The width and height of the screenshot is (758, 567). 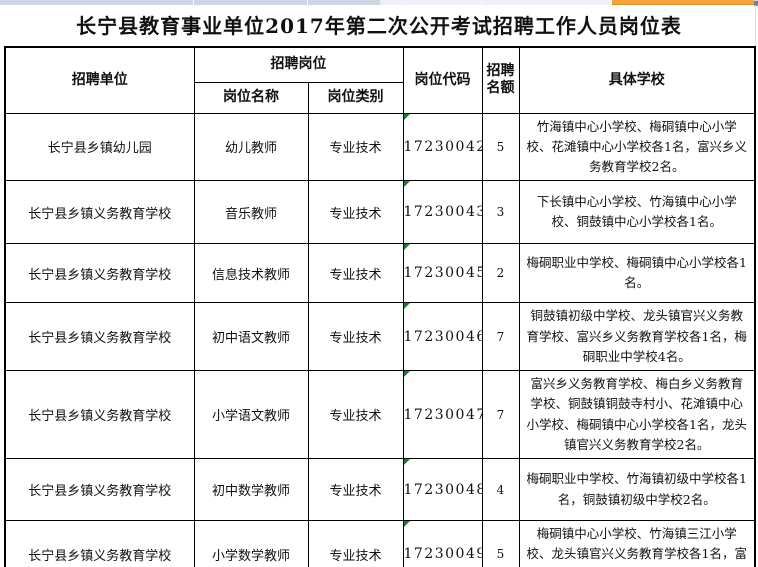 I want to click on position-name-cell: 信息技术教师, so click(x=251, y=273).